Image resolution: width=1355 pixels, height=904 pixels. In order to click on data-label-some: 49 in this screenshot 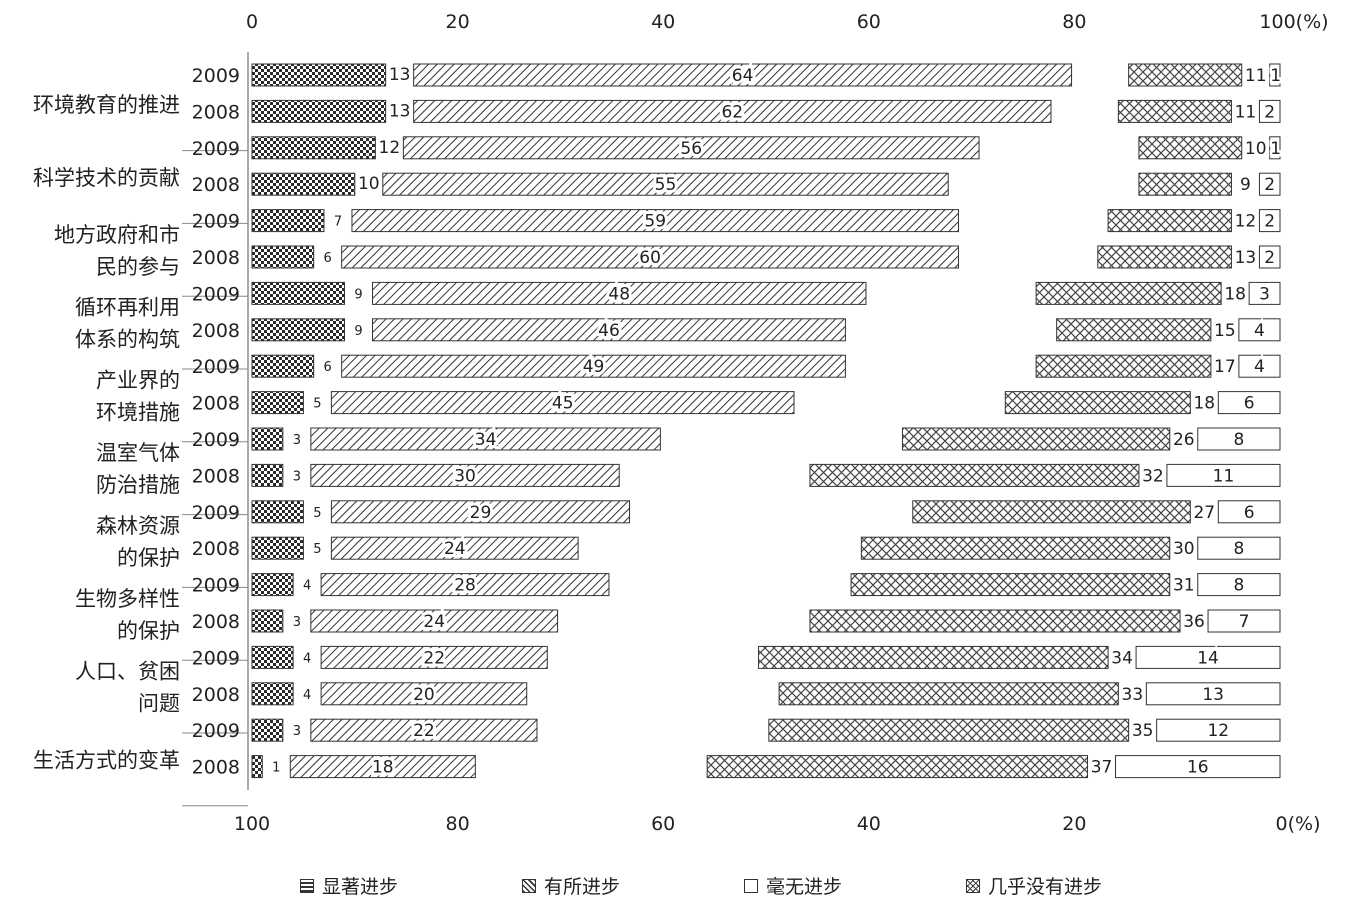, I will do `click(594, 367)`.